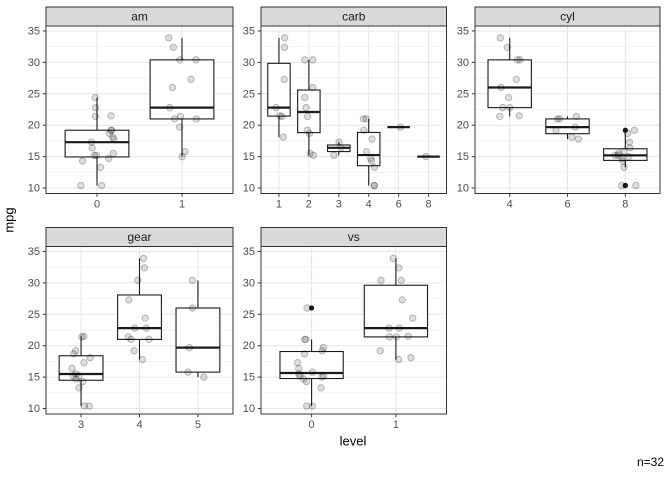 The height and width of the screenshot is (480, 672). Describe the element at coordinates (353, 441) in the screenshot. I see `x-axis-title: level` at that location.